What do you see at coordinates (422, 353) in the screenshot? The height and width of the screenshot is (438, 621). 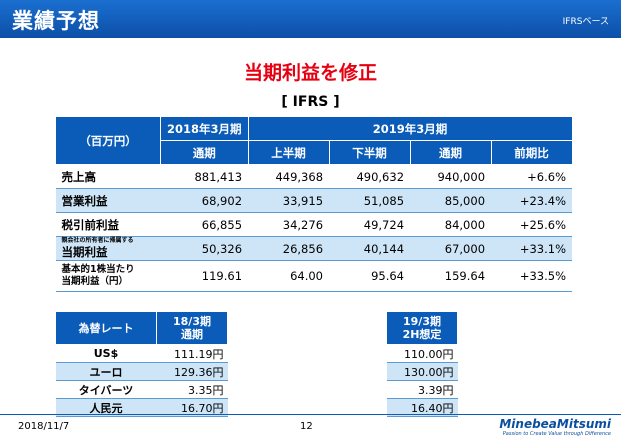 I see `fx-value-19: 110.00円` at bounding box center [422, 353].